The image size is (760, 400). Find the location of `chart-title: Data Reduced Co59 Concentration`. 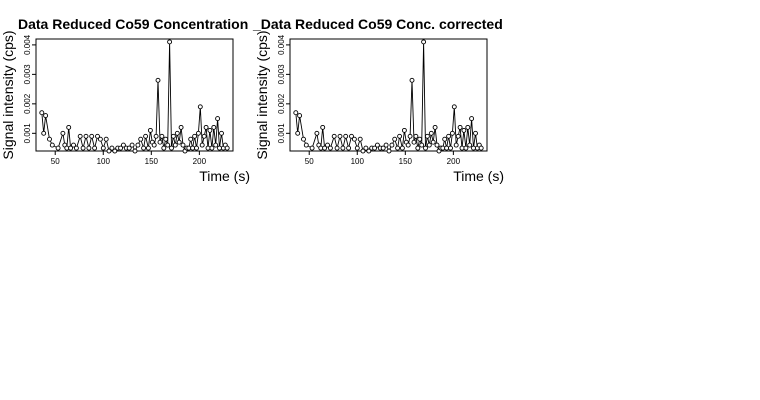

chart-title: Data Reduced Co59 Concentration is located at coordinates (133, 24).